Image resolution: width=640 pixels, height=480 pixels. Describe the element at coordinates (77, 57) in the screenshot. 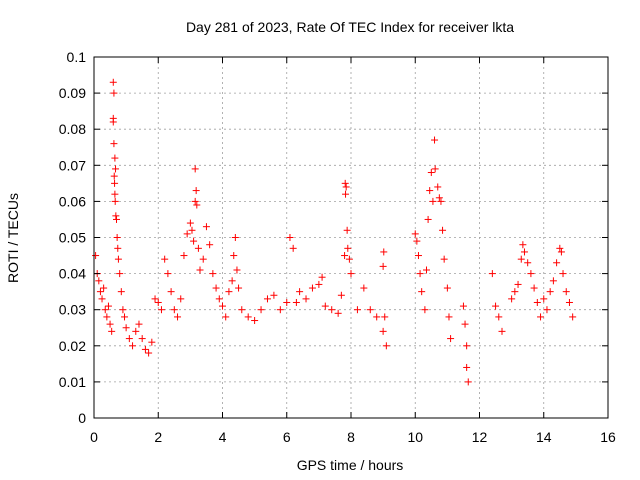

I see `y-tick-label: 0.1` at that location.